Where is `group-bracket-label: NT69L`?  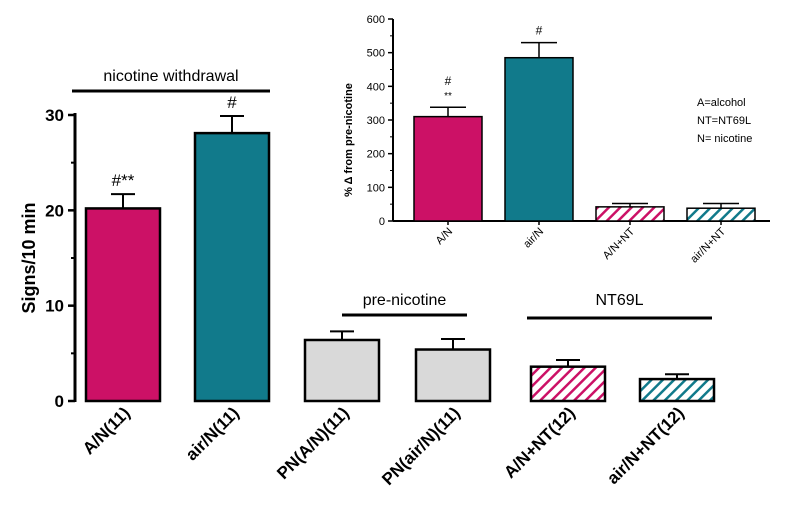
group-bracket-label: NT69L is located at coordinates (619, 300).